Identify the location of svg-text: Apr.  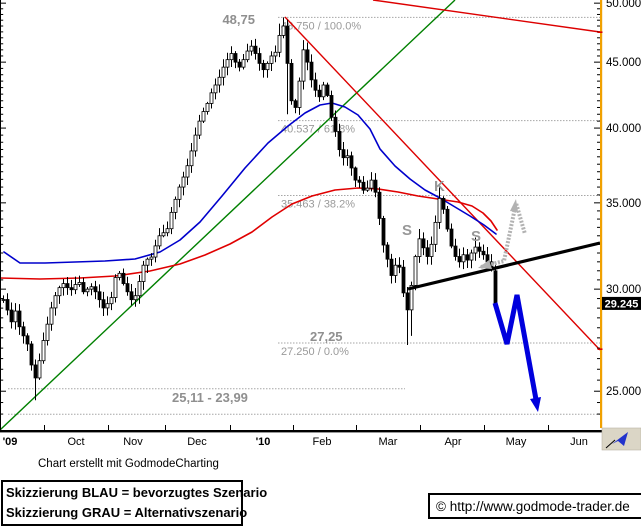
(452, 442).